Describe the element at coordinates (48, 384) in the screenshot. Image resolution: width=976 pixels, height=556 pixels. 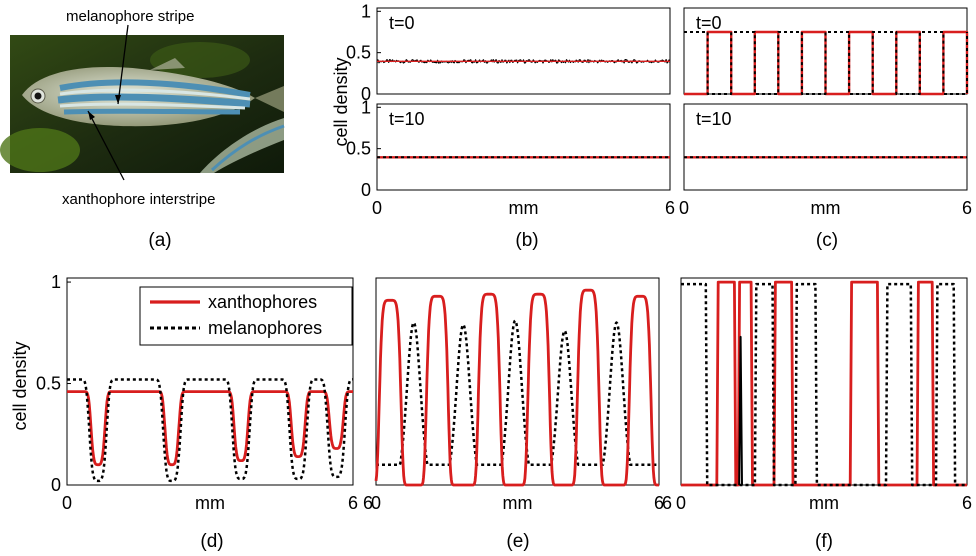
I see `panel-d-ytick: 0.5` at that location.